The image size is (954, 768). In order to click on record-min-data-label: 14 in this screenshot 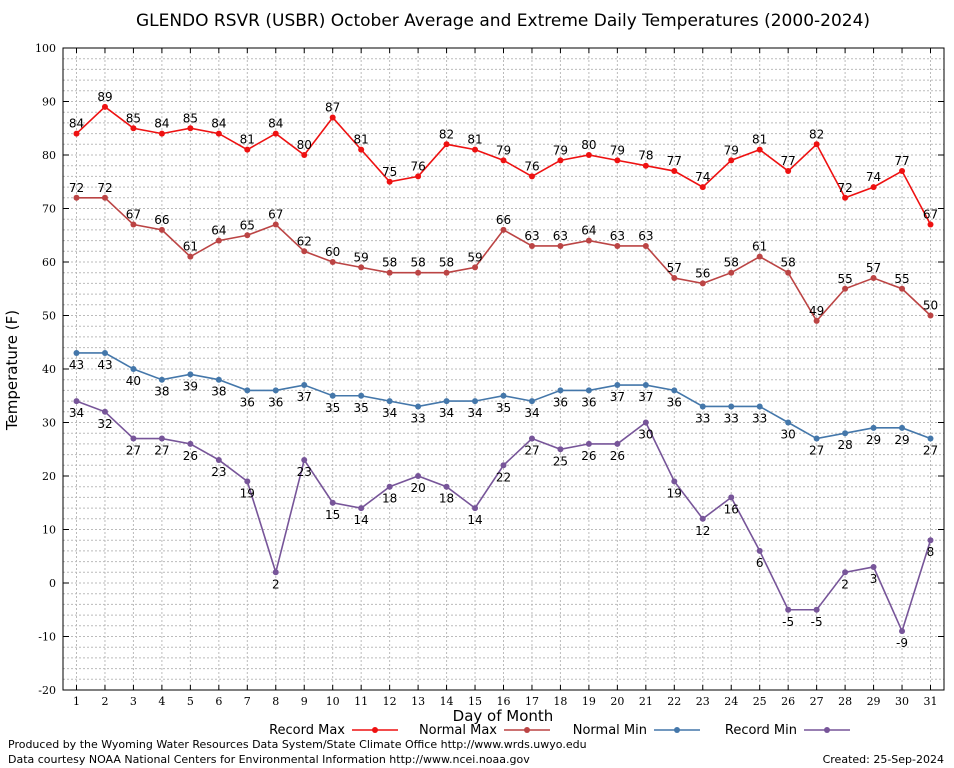, I will do `click(474, 520)`.